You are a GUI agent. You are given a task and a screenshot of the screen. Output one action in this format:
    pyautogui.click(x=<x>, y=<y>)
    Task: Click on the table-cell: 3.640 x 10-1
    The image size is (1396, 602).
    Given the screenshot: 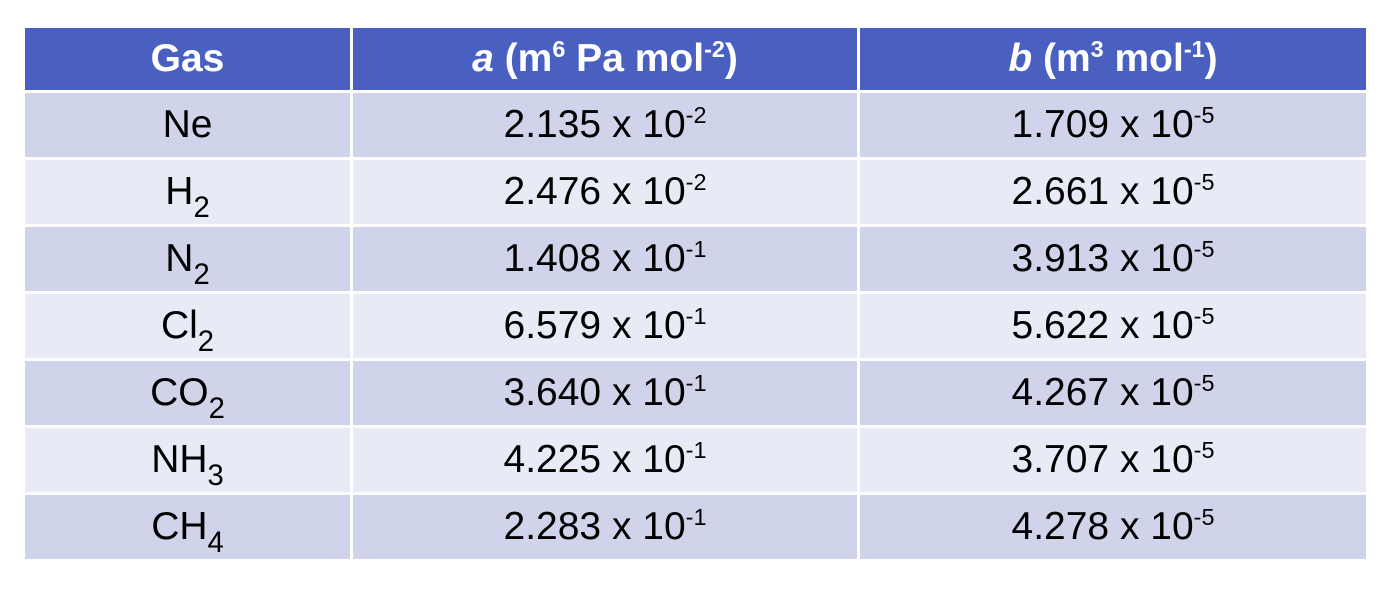 What is the action you would take?
    pyautogui.click(x=605, y=393)
    